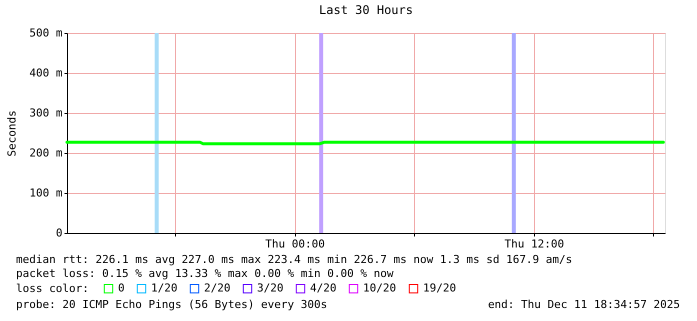 This screenshot has width=697, height=321. I want to click on x-tick-label: Thu 00:00, so click(295, 244).